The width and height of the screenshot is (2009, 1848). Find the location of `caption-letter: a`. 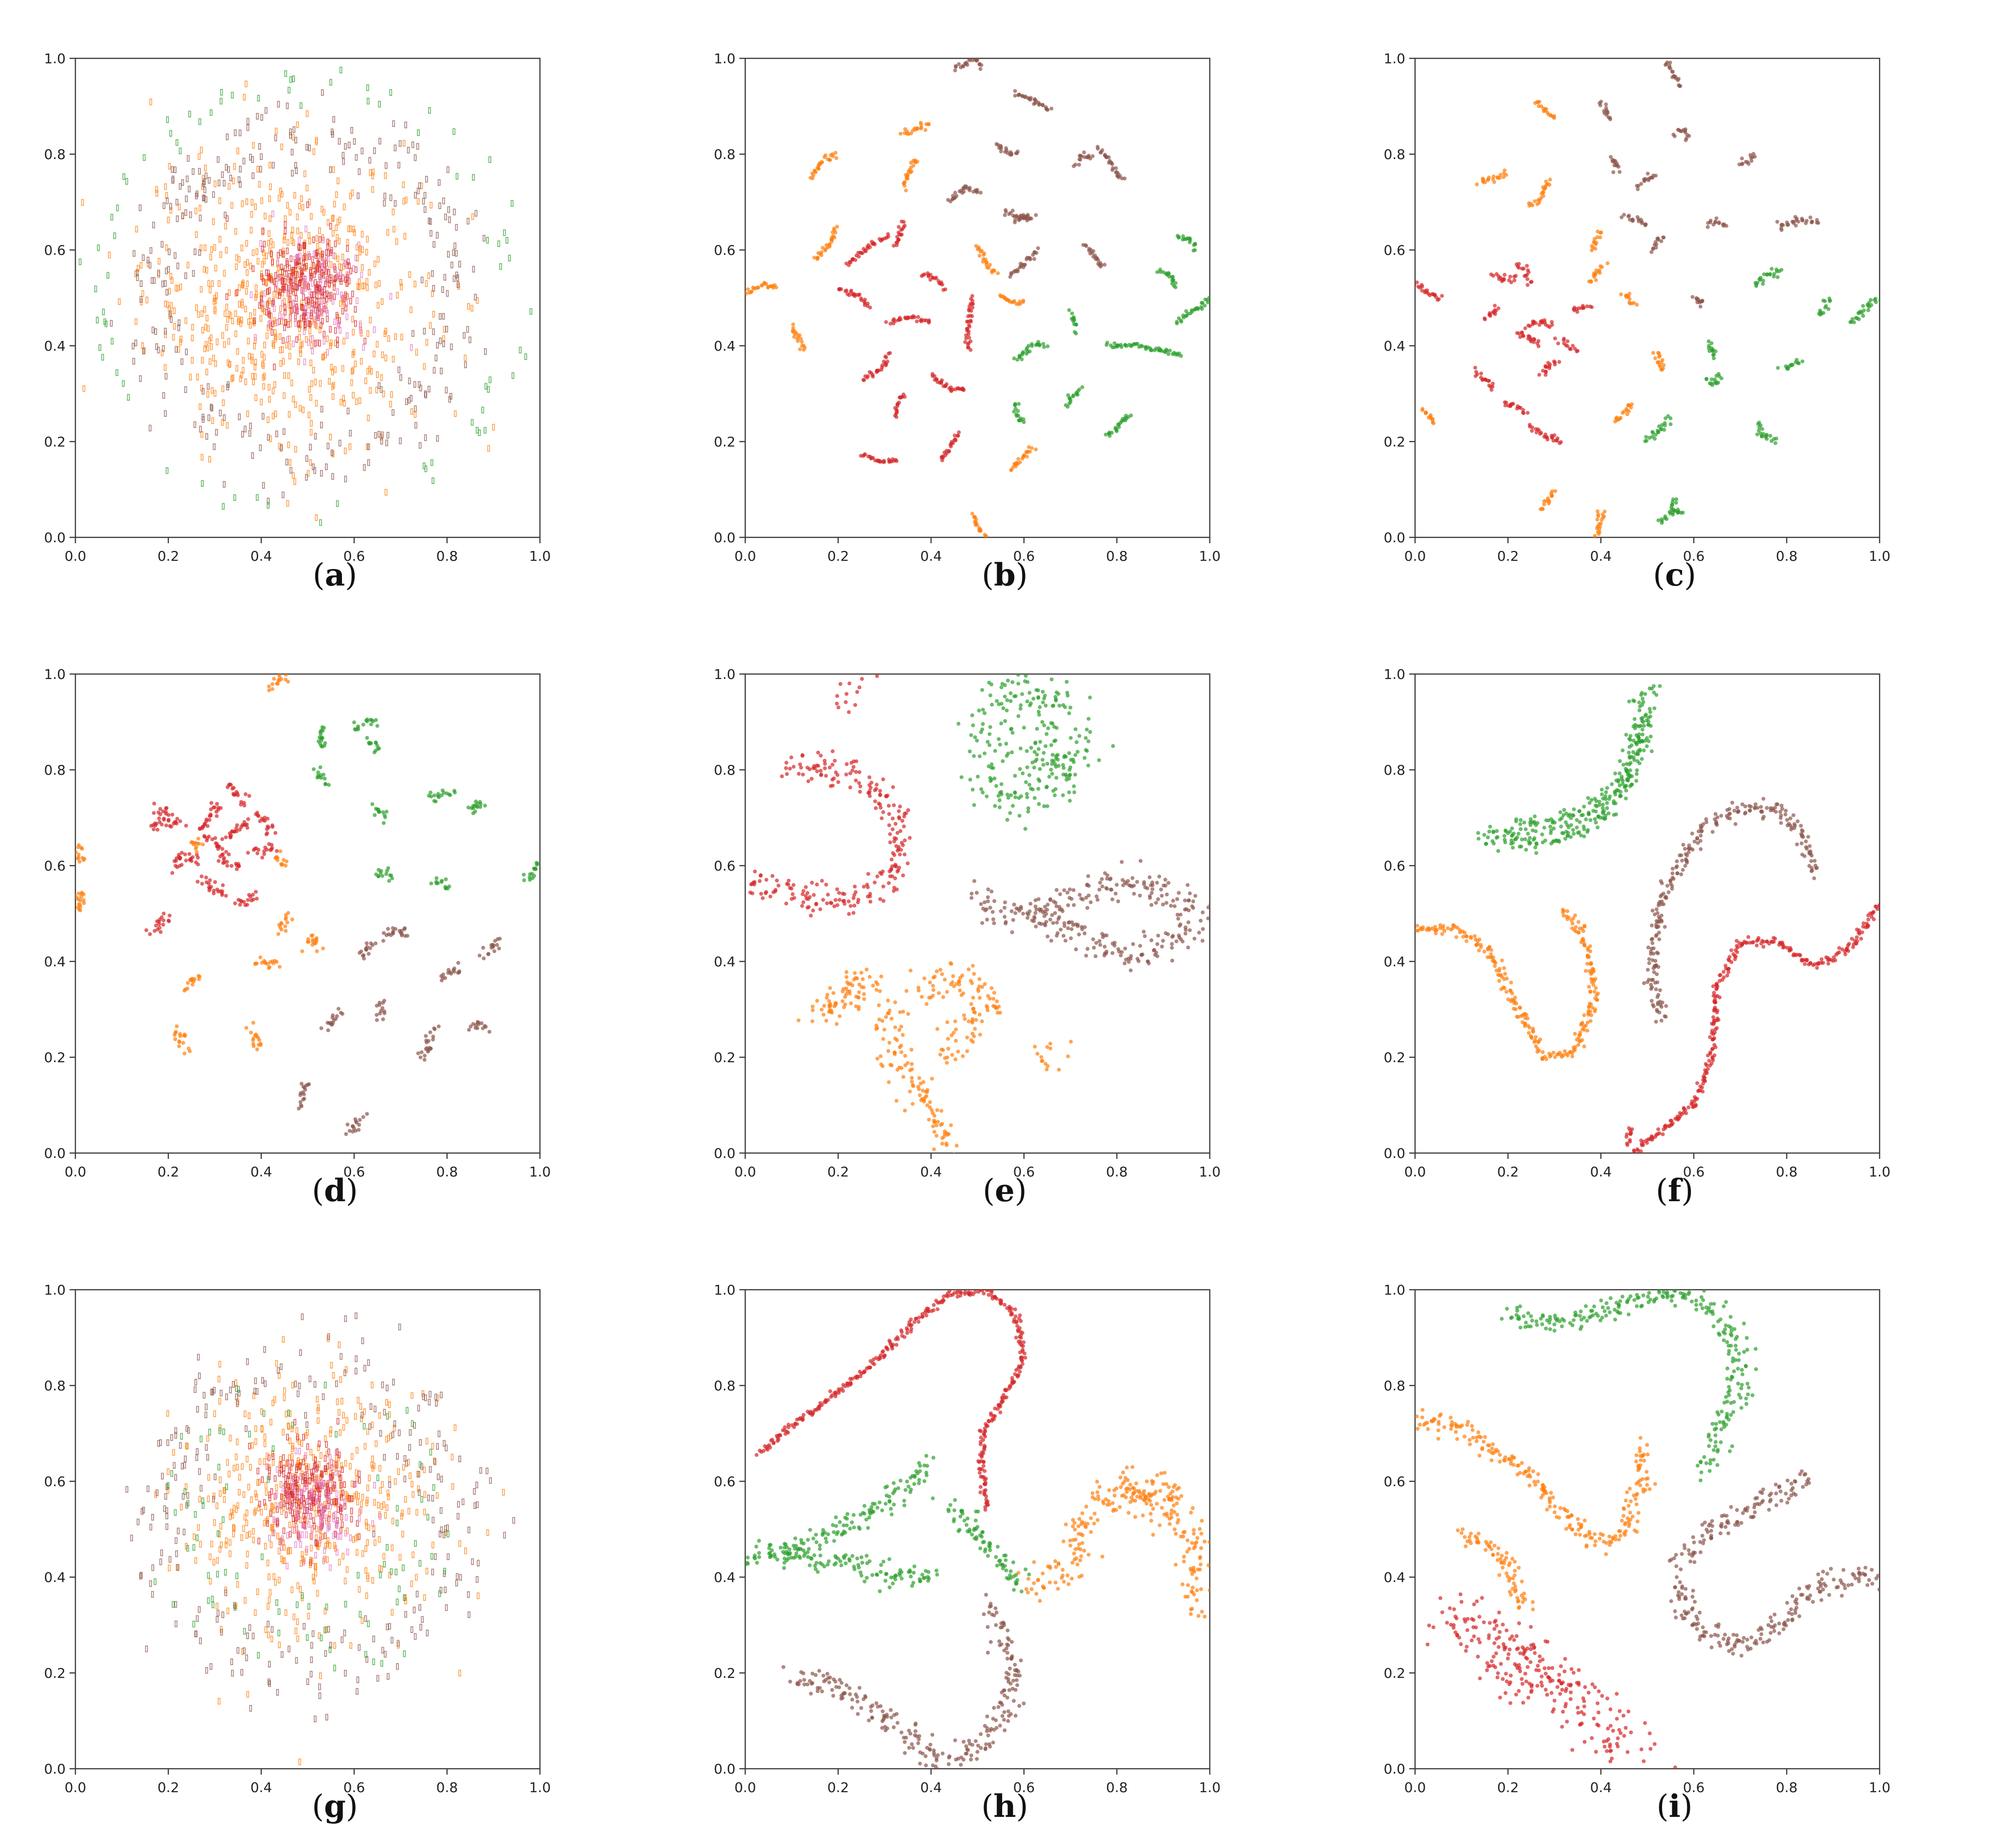

caption-letter: a is located at coordinates (334, 575).